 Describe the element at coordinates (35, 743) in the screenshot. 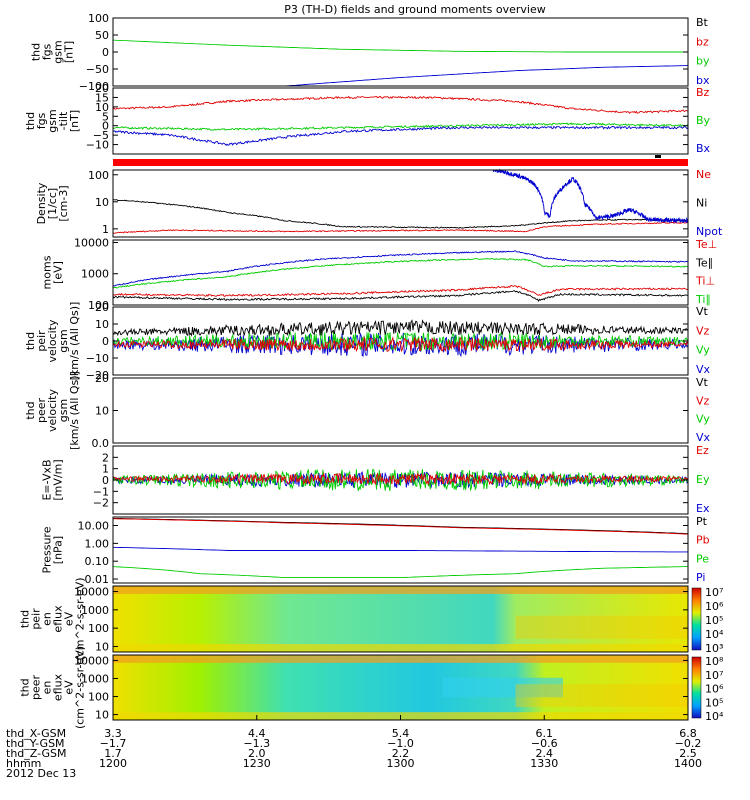

I see `x-axis-row-label: thd_Y-GSM` at that location.